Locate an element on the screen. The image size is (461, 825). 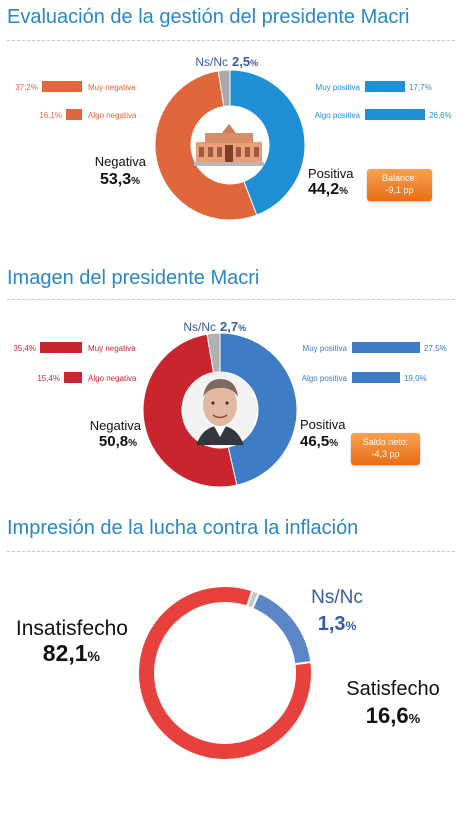
satisfecho-value: 16,6% is located at coordinates (393, 715).